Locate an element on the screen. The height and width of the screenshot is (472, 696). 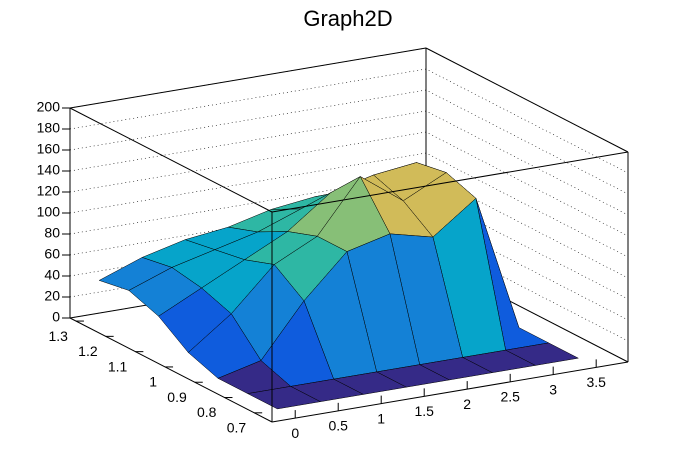
z-tick-label: 20 is located at coordinates (52, 296).